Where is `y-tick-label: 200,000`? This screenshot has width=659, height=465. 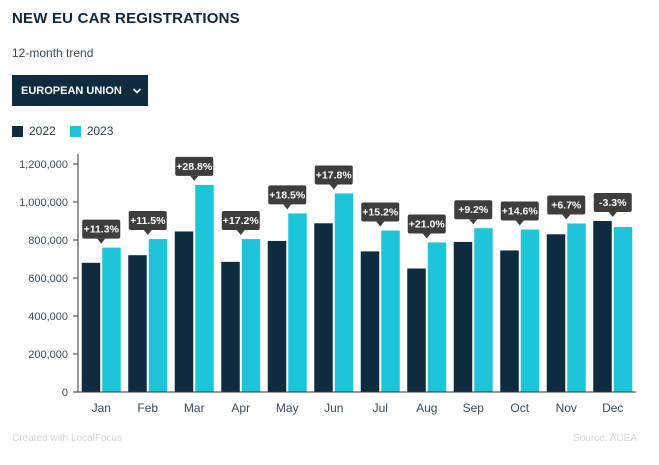
y-tick-label: 200,000 is located at coordinates (48, 355).